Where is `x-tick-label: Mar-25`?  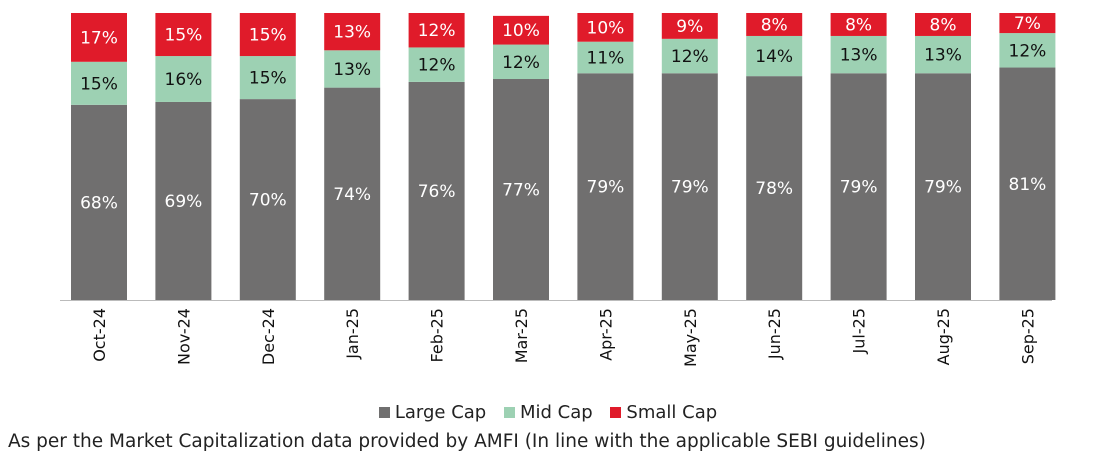
x-tick-label: Mar-25 is located at coordinates (521, 335).